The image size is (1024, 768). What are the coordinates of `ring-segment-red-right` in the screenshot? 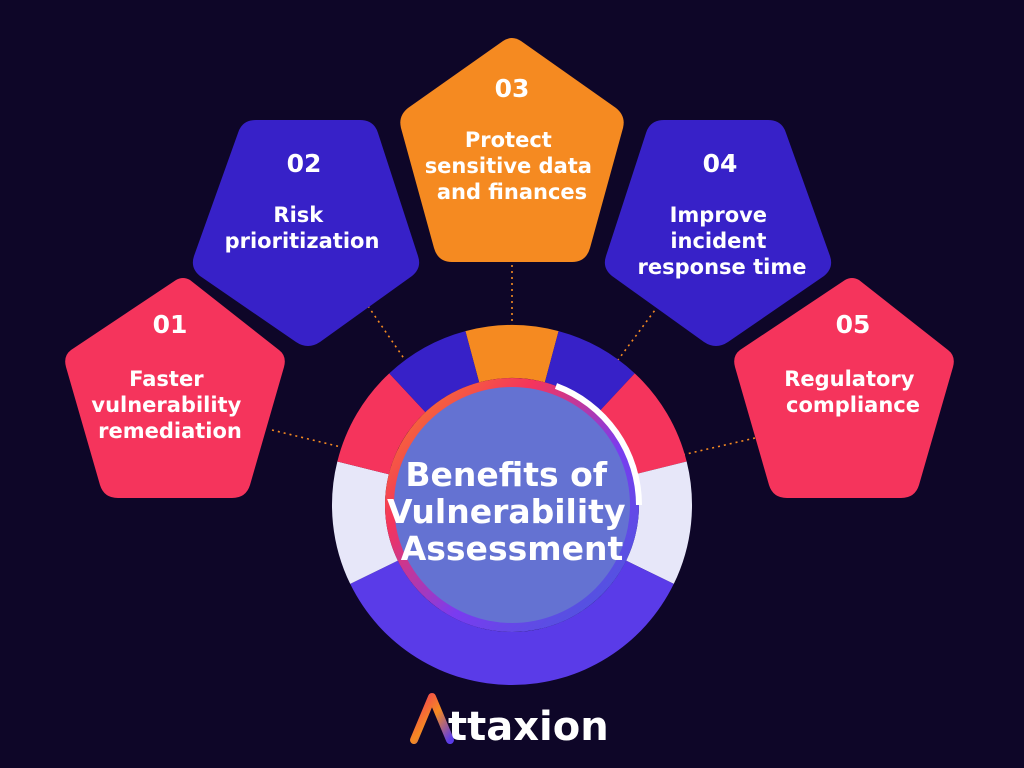 It's located at (642, 424).